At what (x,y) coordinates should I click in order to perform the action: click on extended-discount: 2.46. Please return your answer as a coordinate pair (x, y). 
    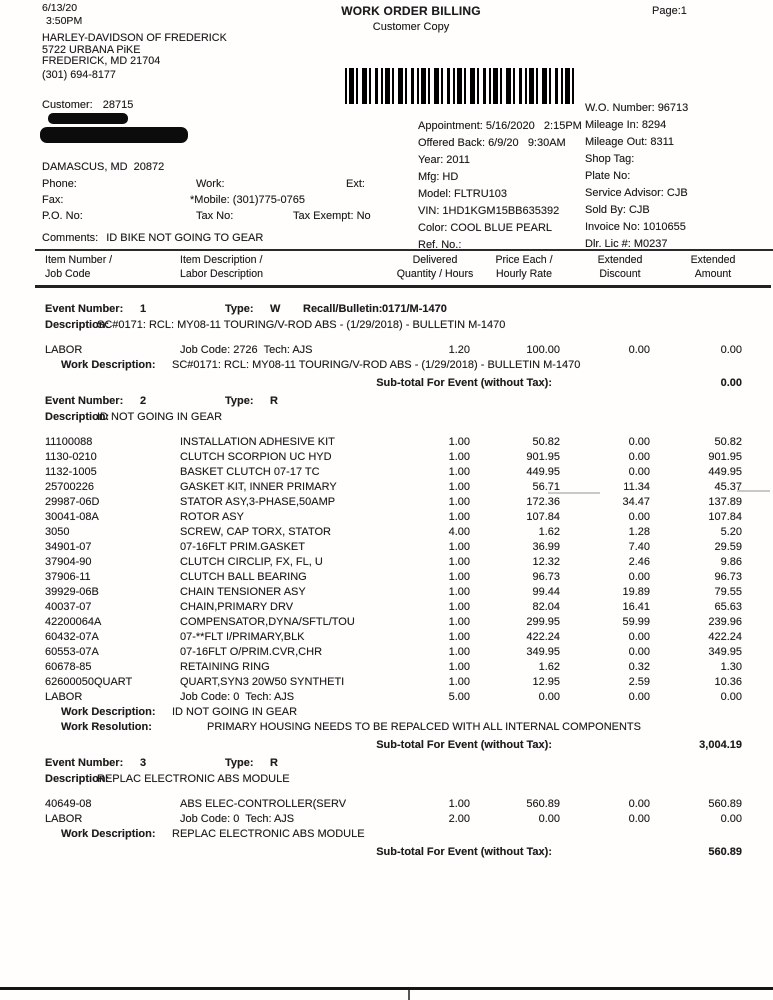
    Looking at the image, I should click on (639, 562).